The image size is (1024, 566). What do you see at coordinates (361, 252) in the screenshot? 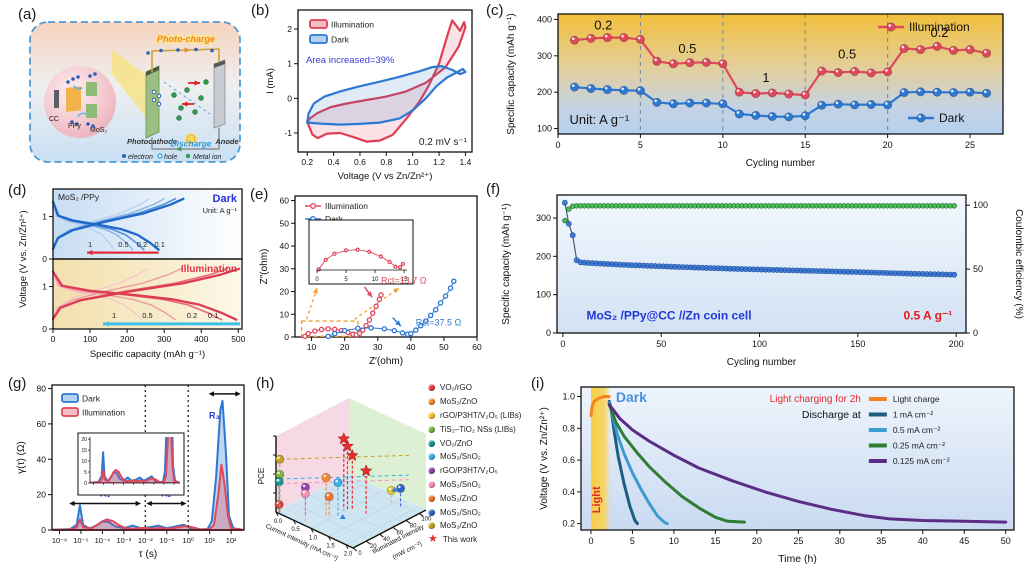
I see `e-inset` at bounding box center [361, 252].